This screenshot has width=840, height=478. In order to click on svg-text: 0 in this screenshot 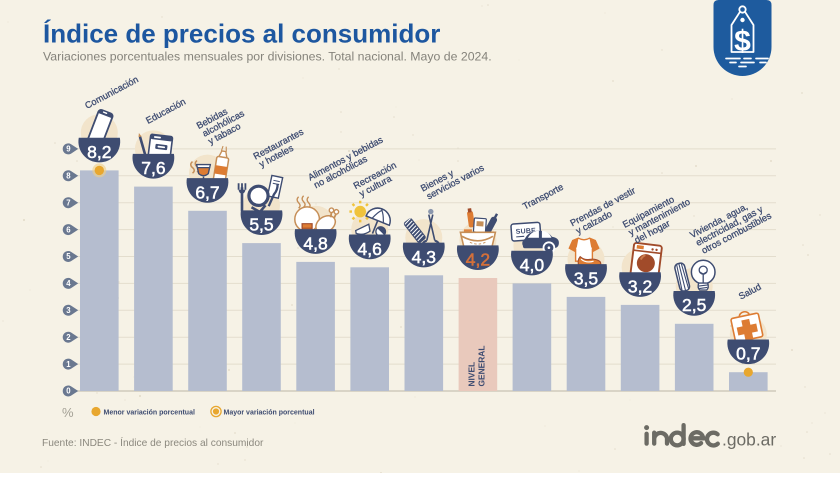, I will do `click(68, 391)`.